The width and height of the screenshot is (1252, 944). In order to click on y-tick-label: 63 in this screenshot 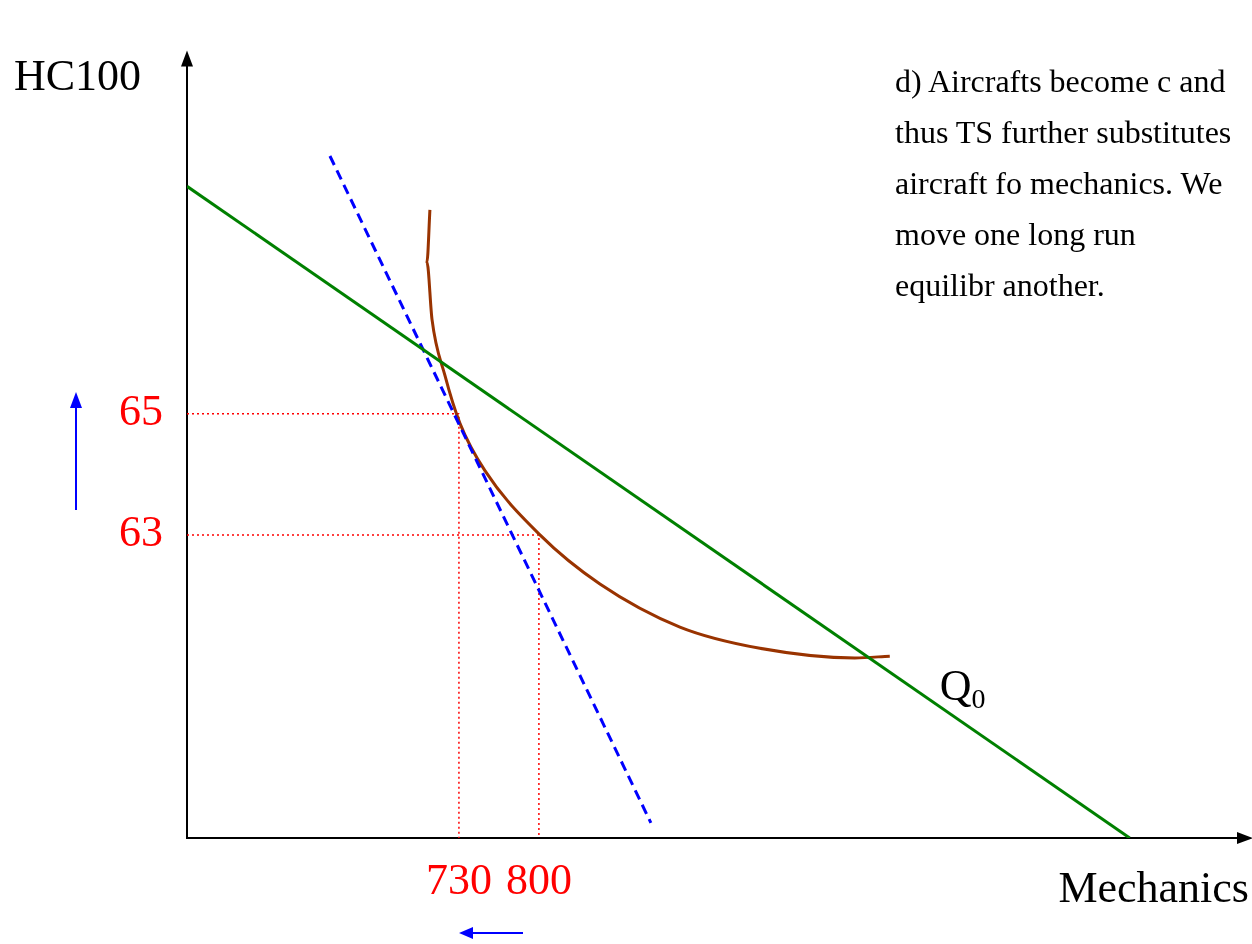, I will do `click(141, 532)`.